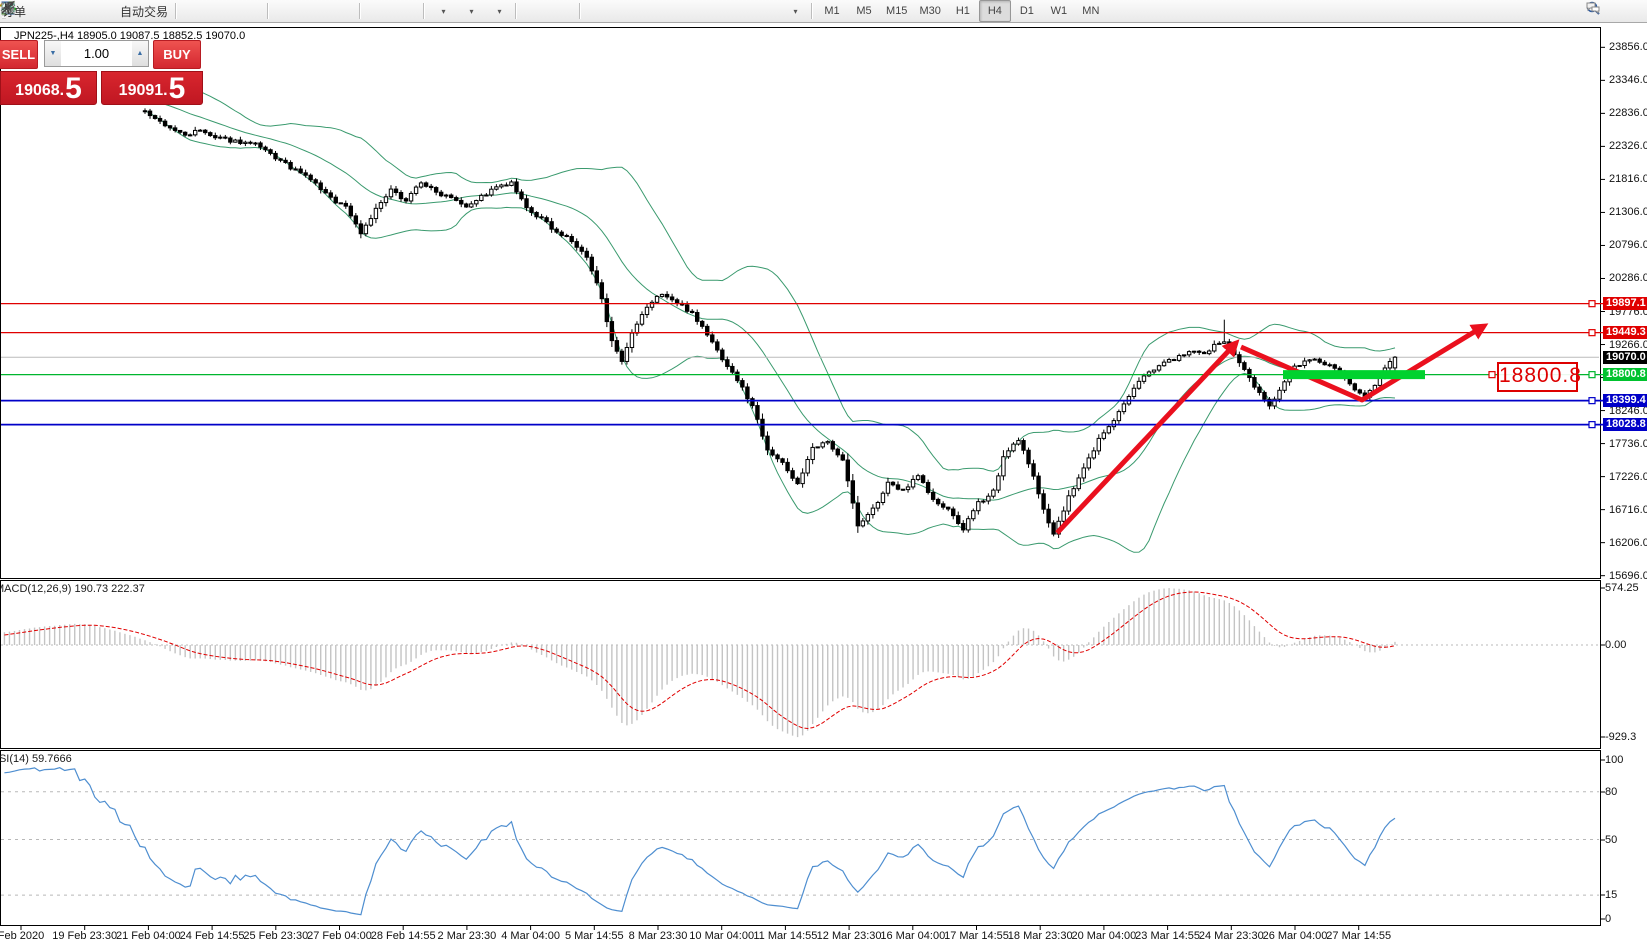 This screenshot has width=1647, height=946. I want to click on shapes-button: ▾, so click(404, 11).